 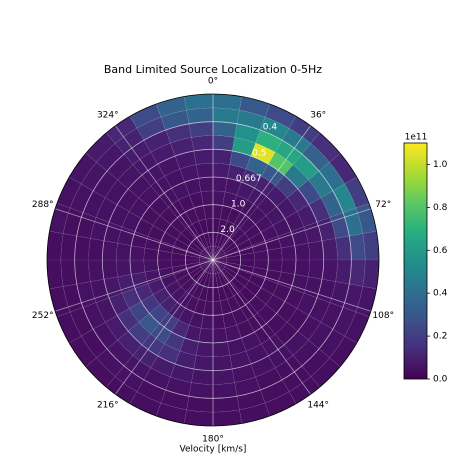 I want to click on colorbar-tick-label: 0.6, so click(x=440, y=251).